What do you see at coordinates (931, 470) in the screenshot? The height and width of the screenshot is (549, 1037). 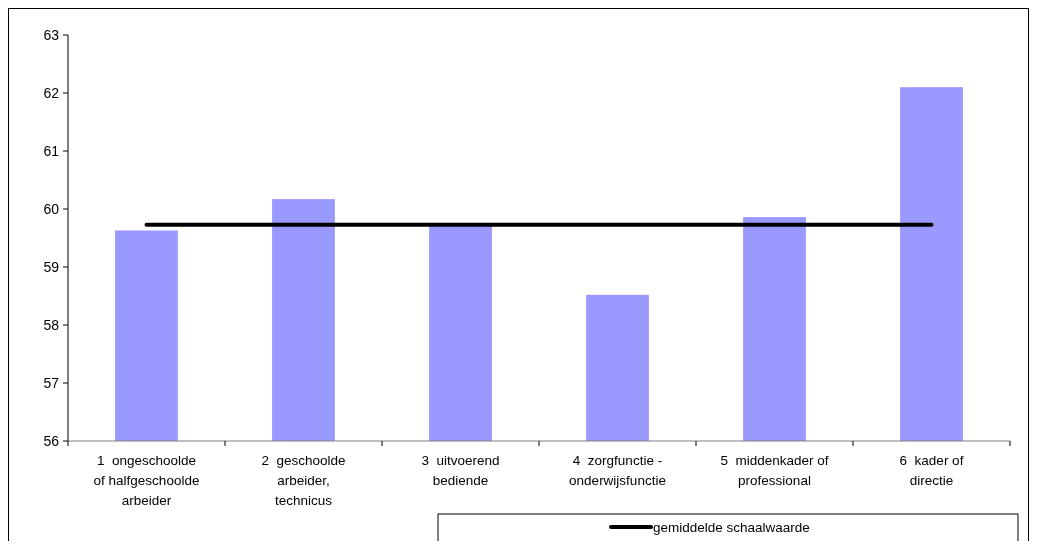 I see `x-tick-label: 6 kader of directie` at bounding box center [931, 470].